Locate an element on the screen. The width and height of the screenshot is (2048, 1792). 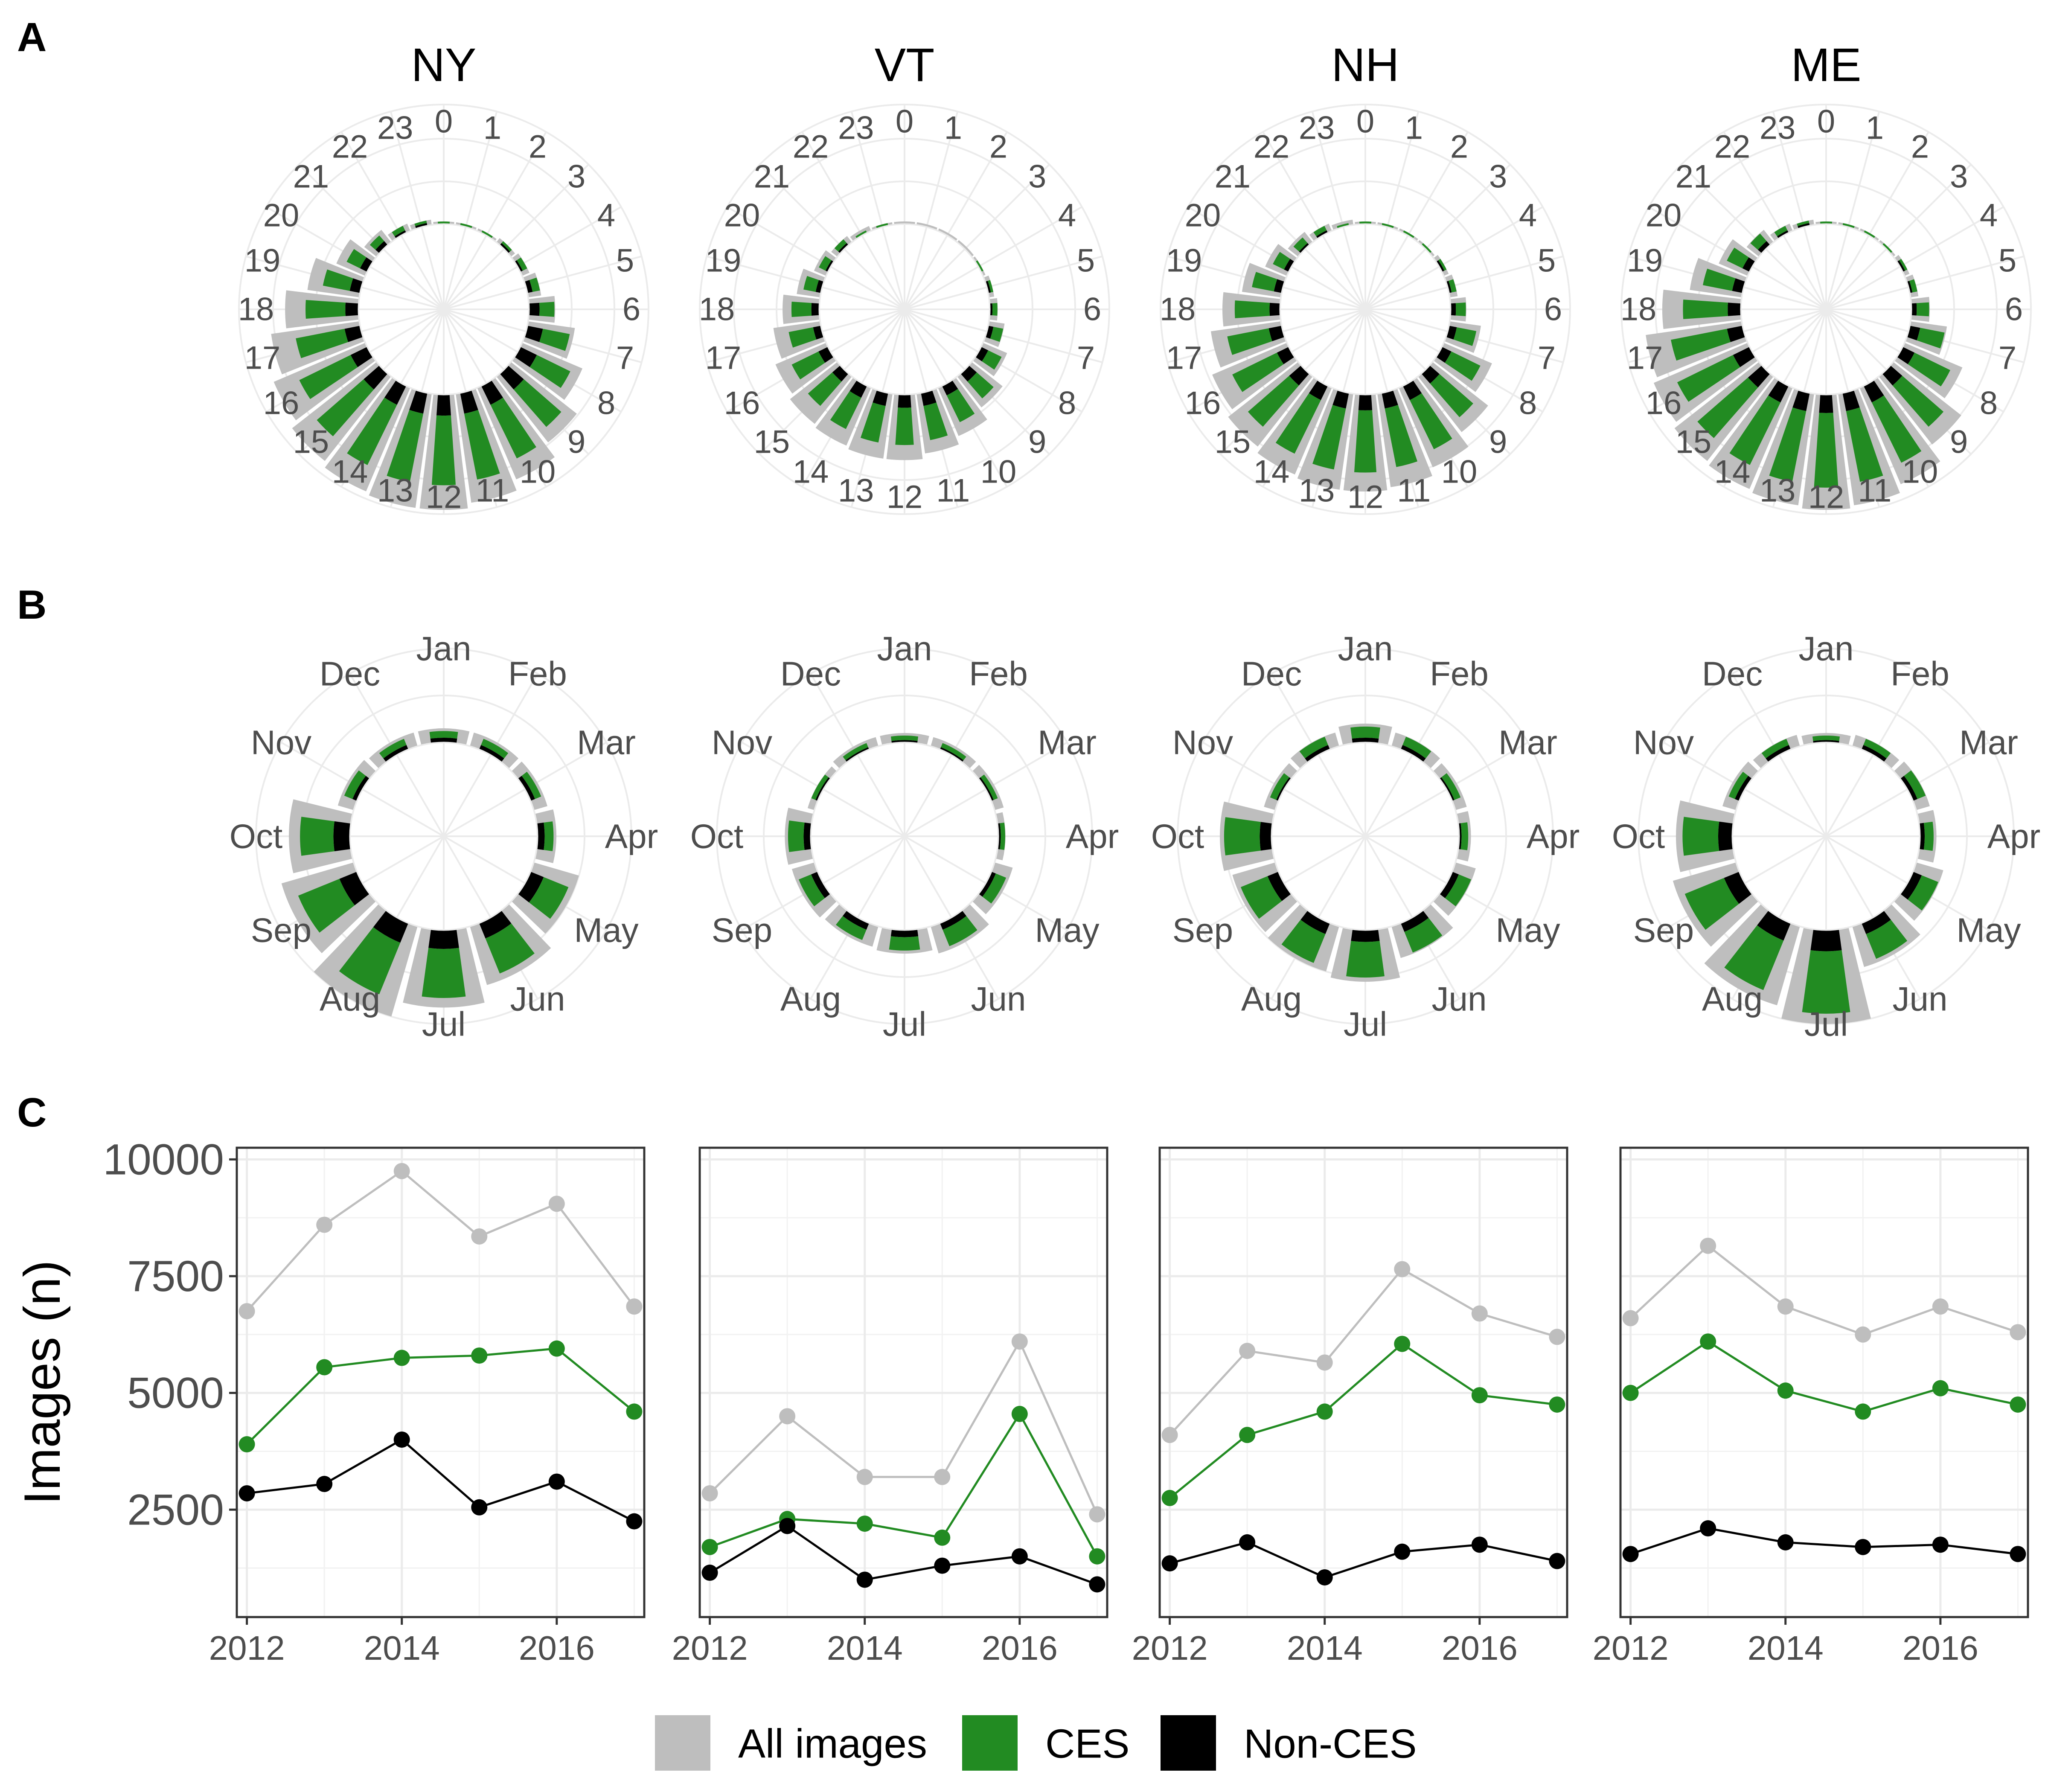
month-baseline is located at coordinates (1365, 836).